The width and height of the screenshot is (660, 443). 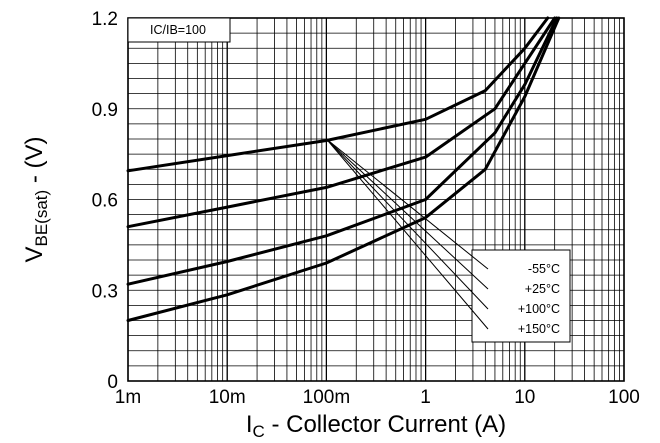 What do you see at coordinates (385, 424) in the screenshot?
I see `x-axis-title-rest: - Collector Current (A)` at bounding box center [385, 424].